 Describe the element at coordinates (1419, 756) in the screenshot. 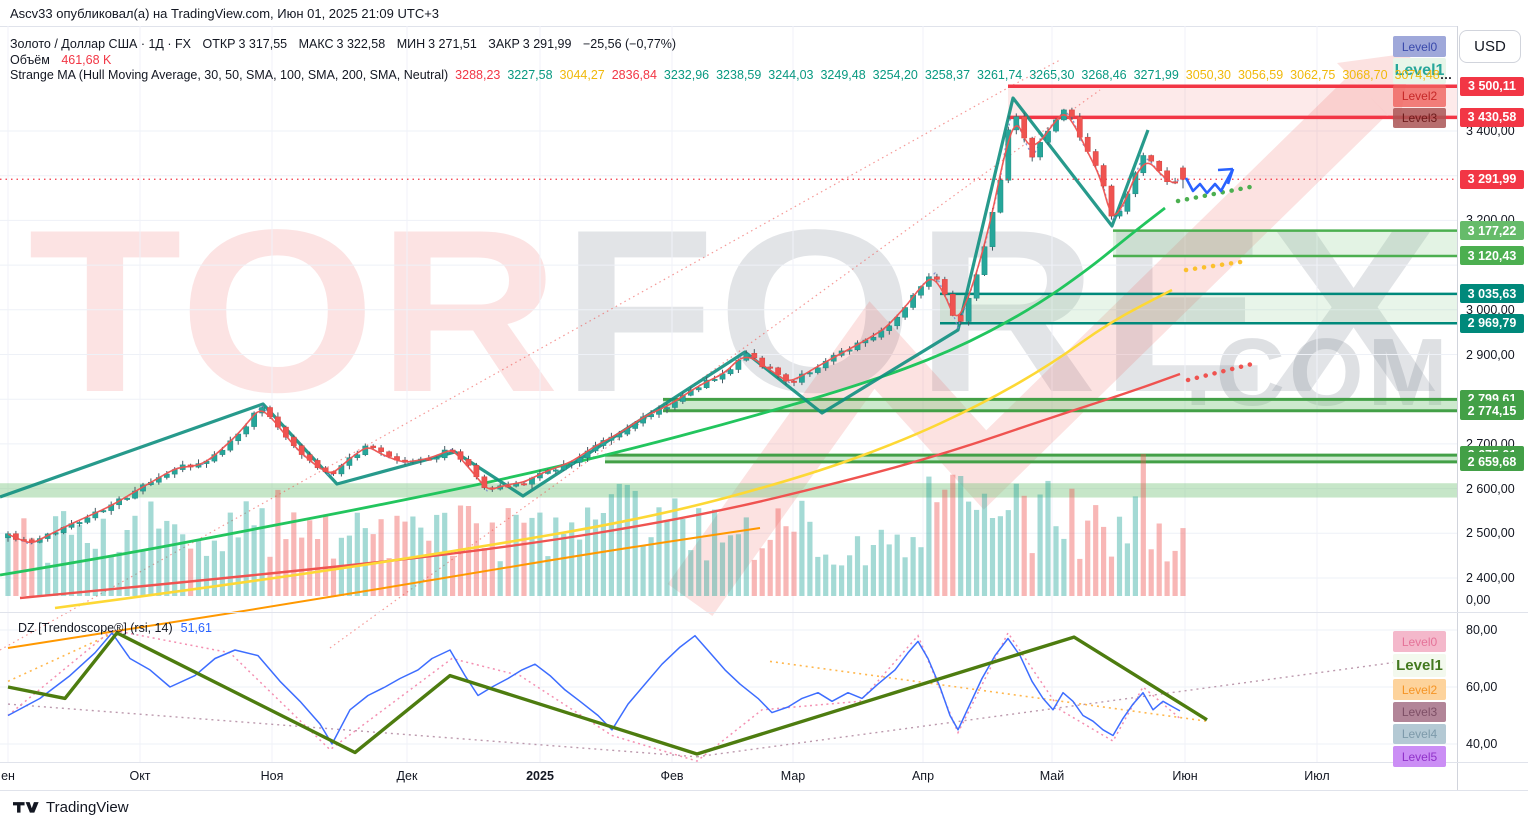

I see `level-badge-level5: Level5` at that location.